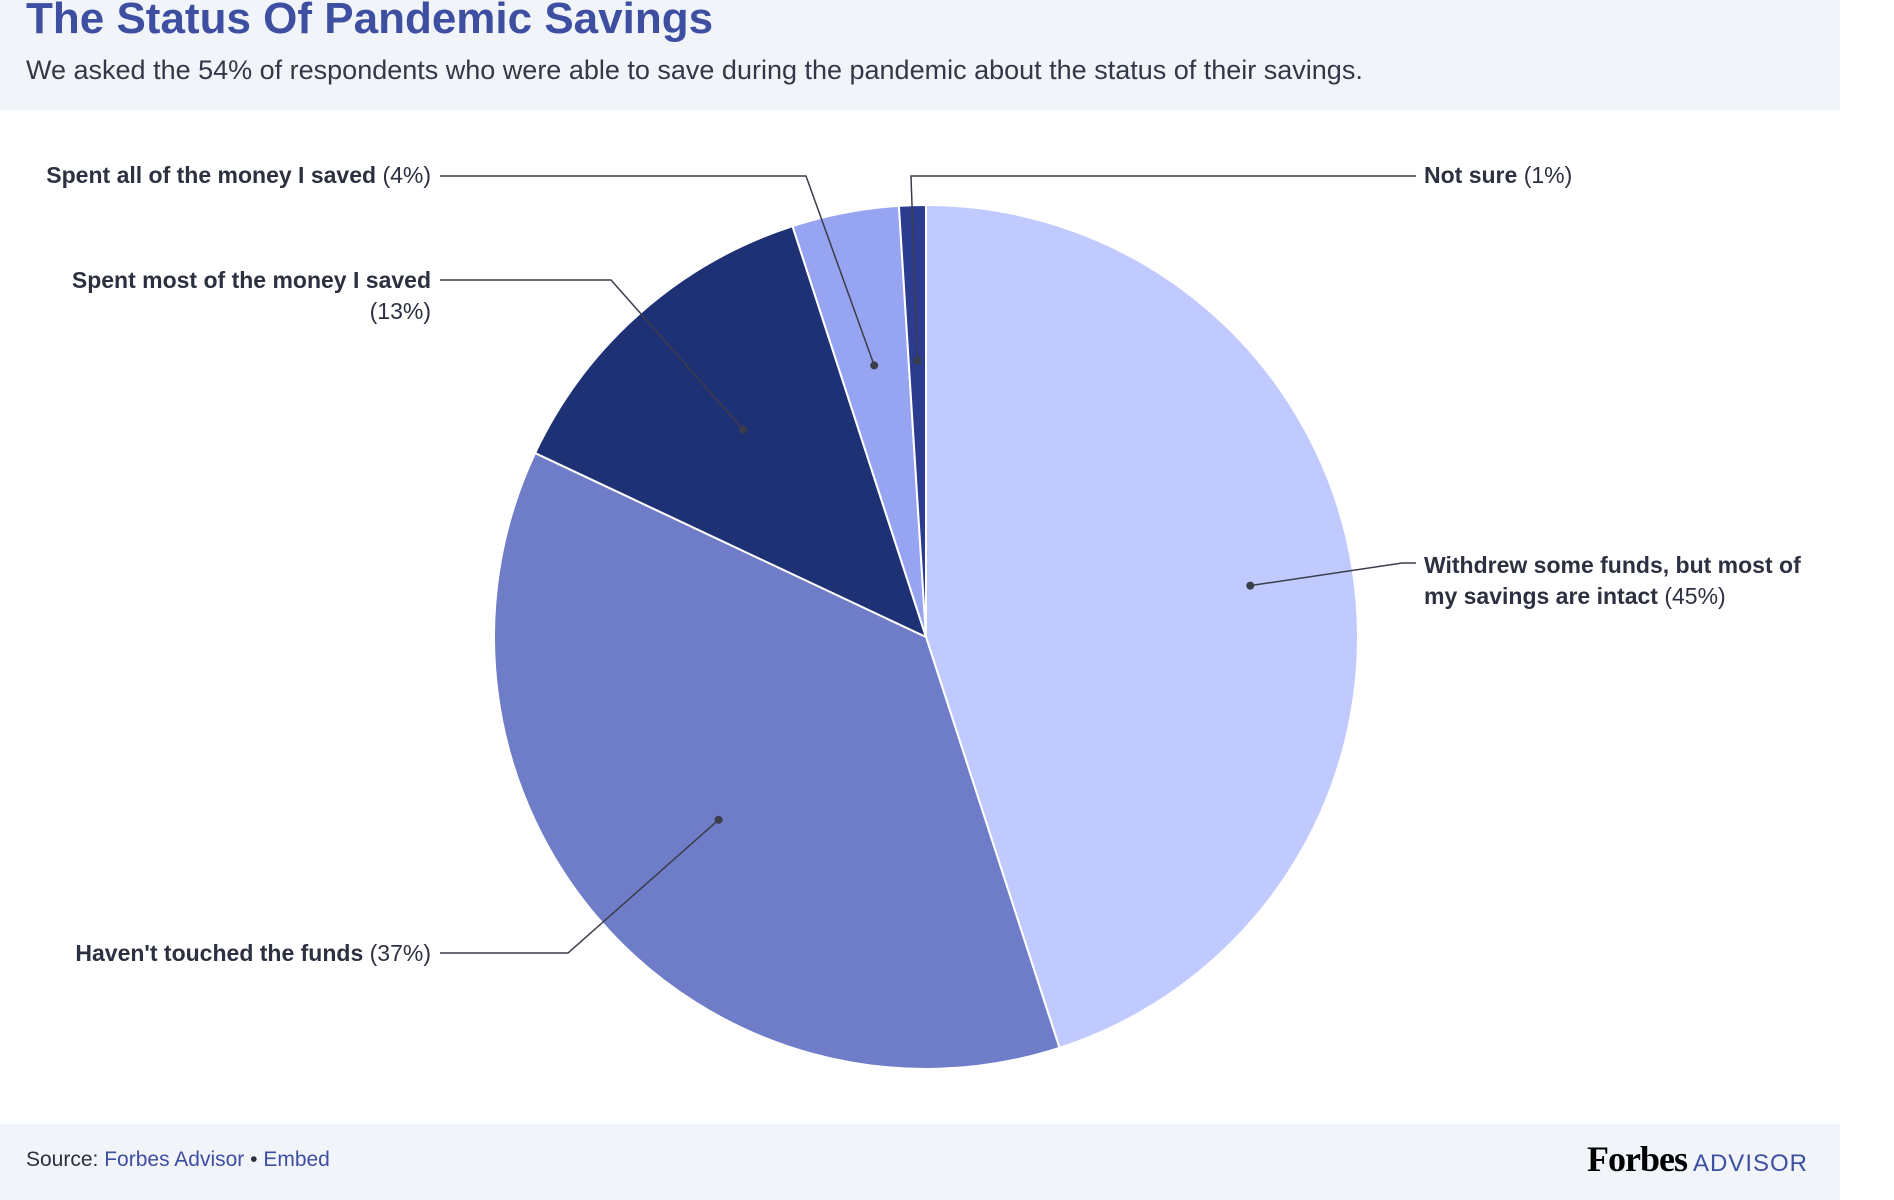 This screenshot has width=1894, height=1200. I want to click on slice-label-spent-all: Spent all of the money I saved (4%), so click(238, 175).